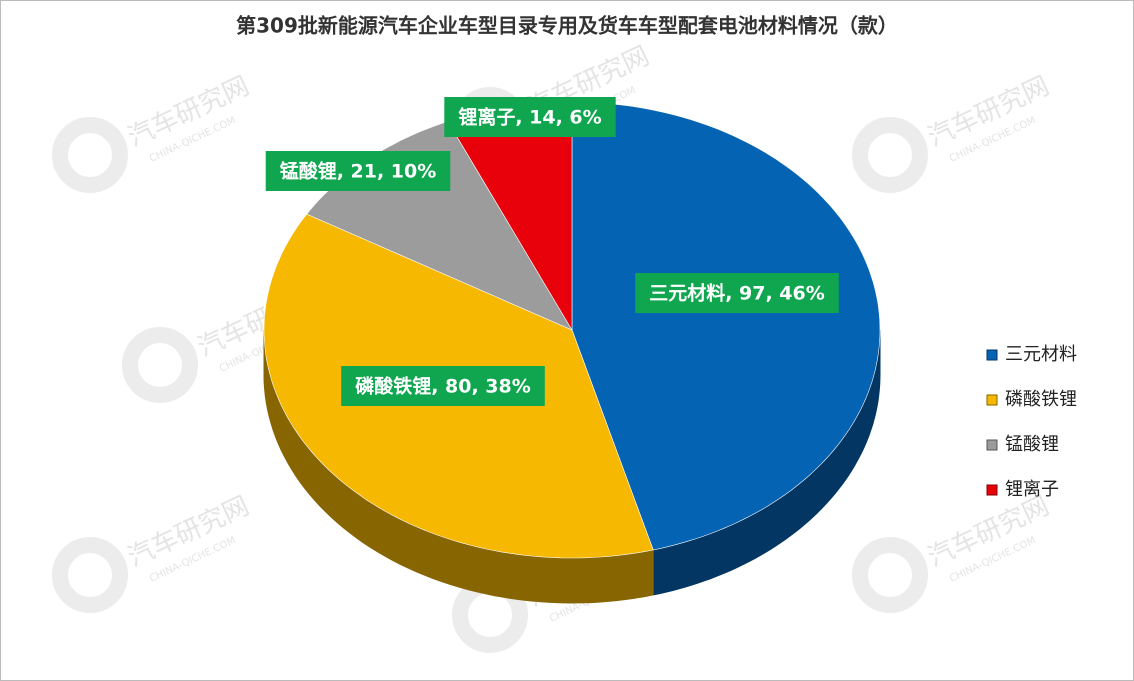  I want to click on data-label: 锂离子, 14, 6%, so click(529, 117).